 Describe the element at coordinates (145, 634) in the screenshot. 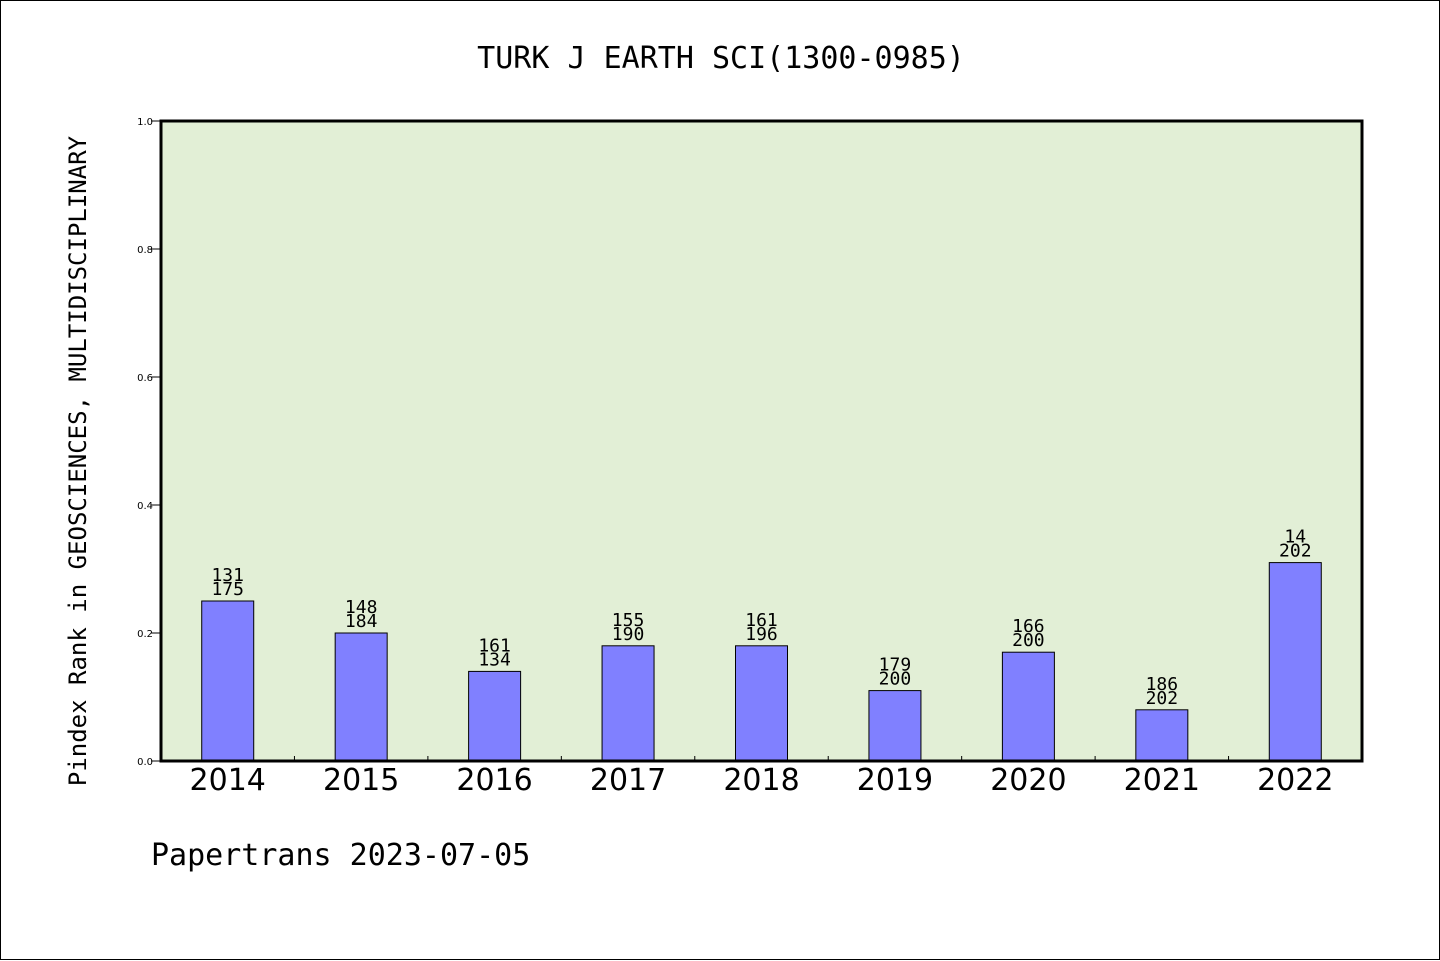

I see `y-tick-label-0.2: 0.2` at that location.